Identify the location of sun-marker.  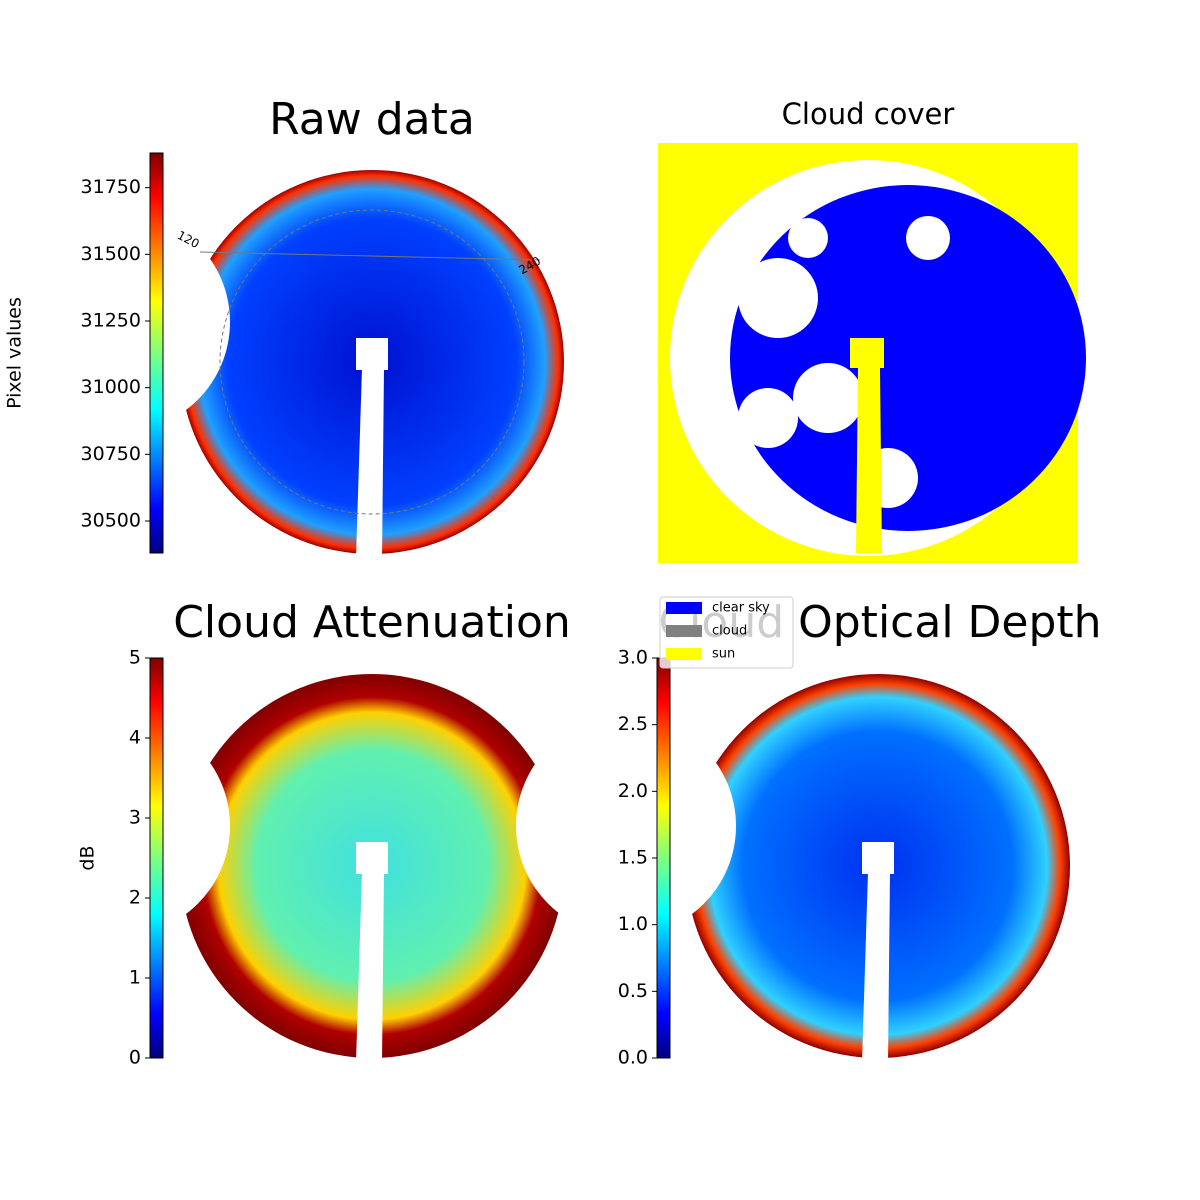
(867, 353).